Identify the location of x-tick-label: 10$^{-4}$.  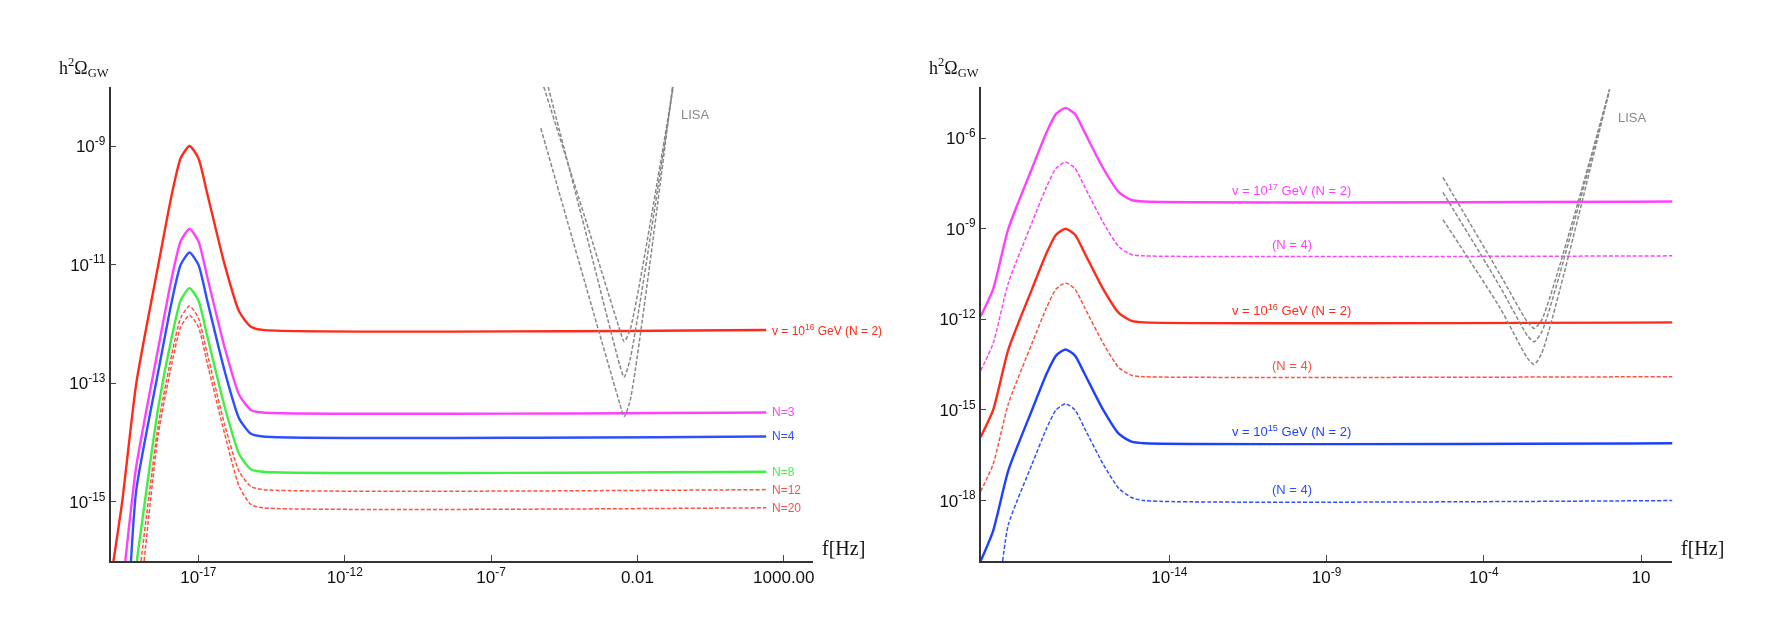
(1484, 576).